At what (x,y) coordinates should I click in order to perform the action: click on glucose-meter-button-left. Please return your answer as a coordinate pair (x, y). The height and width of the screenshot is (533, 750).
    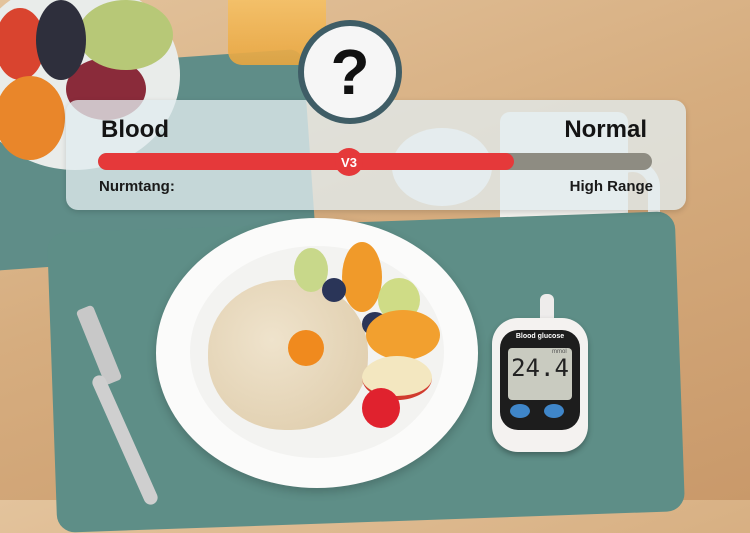
    Looking at the image, I should click on (520, 411).